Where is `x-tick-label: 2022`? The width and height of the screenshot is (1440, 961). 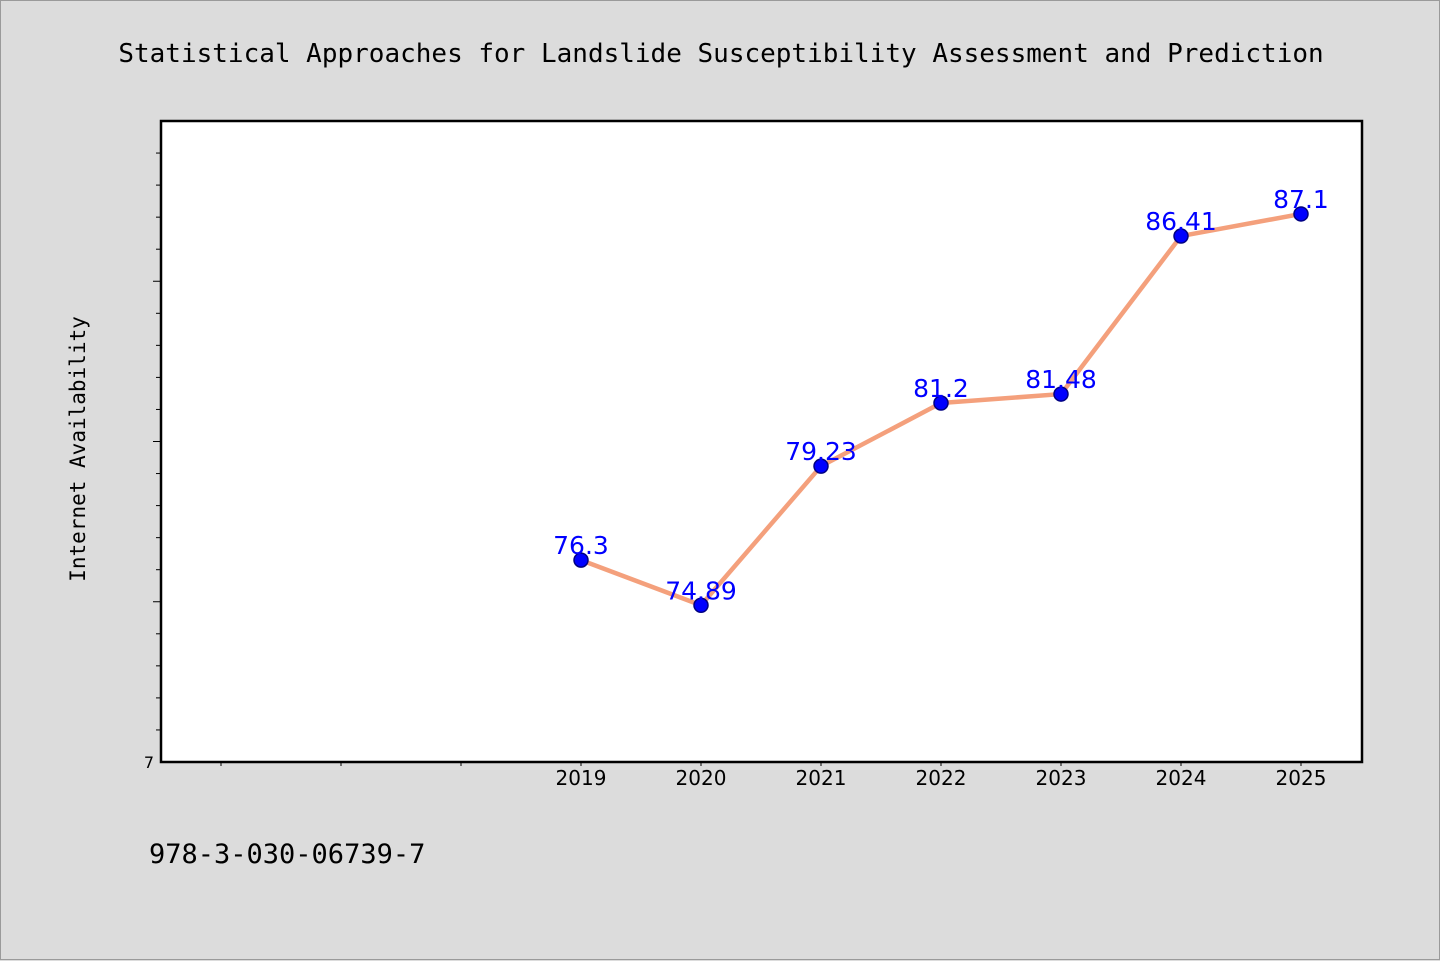
x-tick-label: 2022 is located at coordinates (941, 778).